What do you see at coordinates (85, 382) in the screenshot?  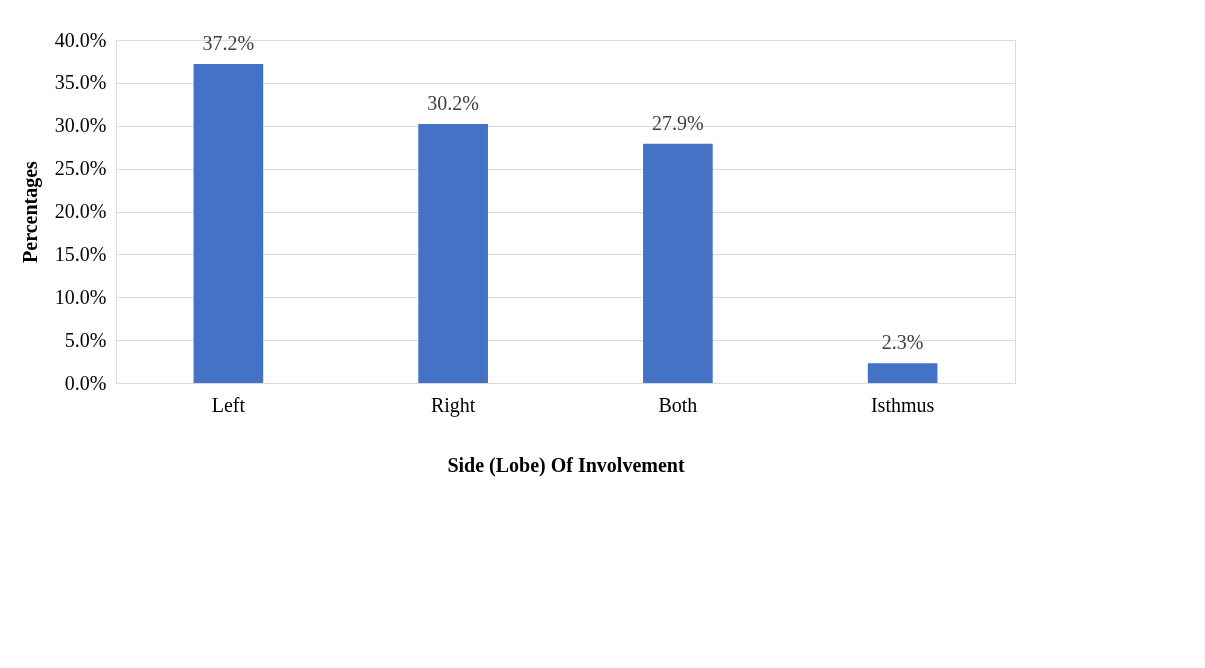 I see `y-tick-label: 0.0%` at bounding box center [85, 382].